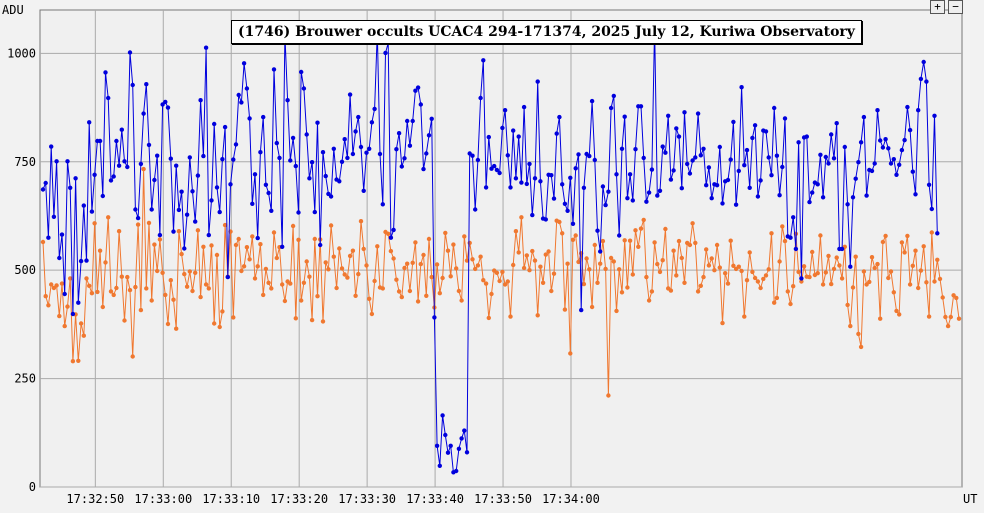 This screenshot has height=513, width=984. What do you see at coordinates (937, 7) in the screenshot?
I see `zoom-in-button: +` at bounding box center [937, 7].